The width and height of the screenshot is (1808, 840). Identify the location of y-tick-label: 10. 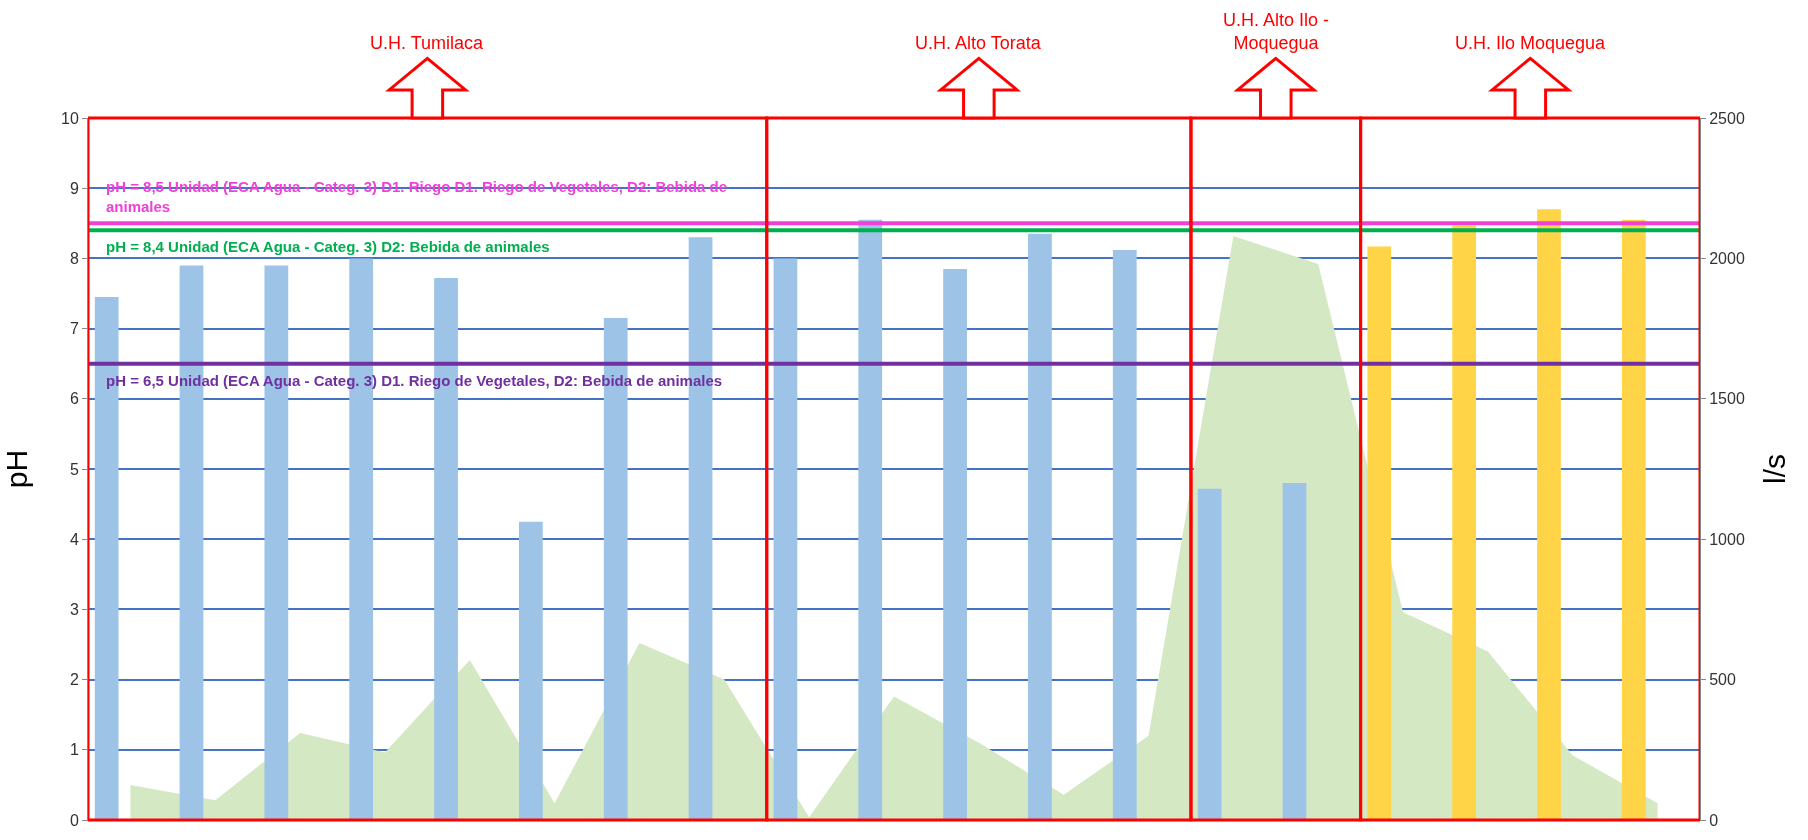
(70, 118).